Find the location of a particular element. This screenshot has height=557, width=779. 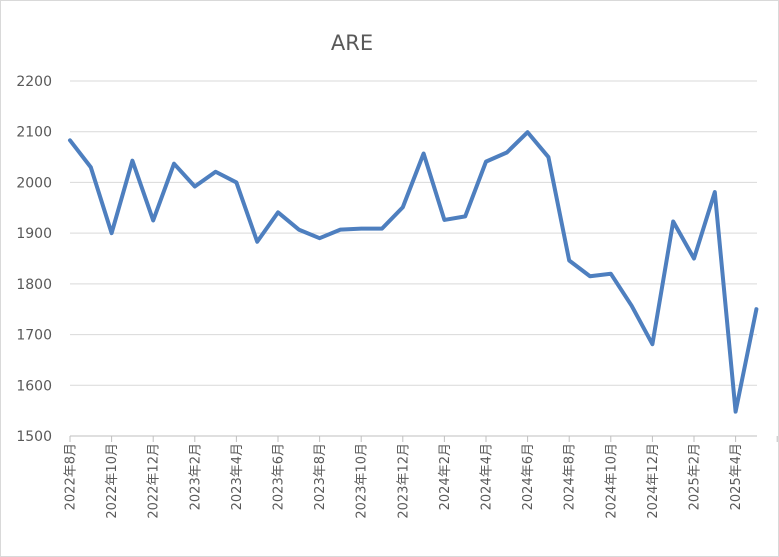

x-tick-label: 2023年2月 is located at coordinates (195, 476).